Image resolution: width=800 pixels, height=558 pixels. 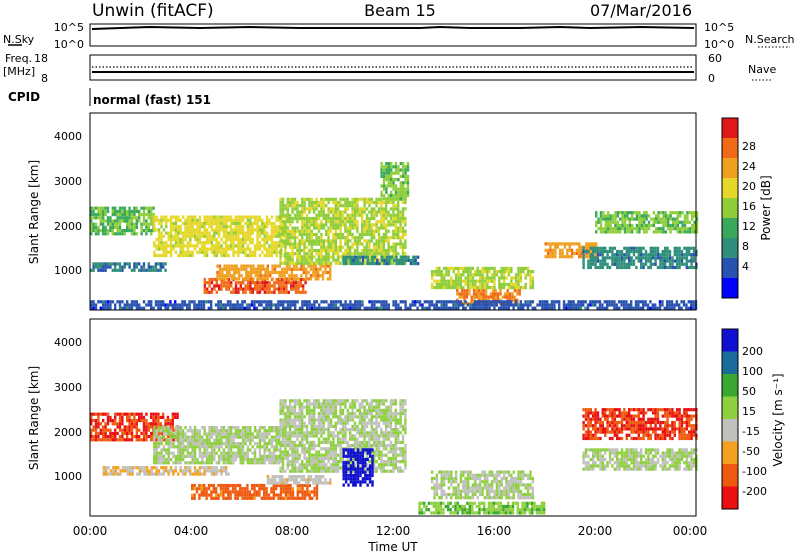 What do you see at coordinates (770, 39) in the screenshot?
I see `nsearch-label: N.Search` at bounding box center [770, 39].